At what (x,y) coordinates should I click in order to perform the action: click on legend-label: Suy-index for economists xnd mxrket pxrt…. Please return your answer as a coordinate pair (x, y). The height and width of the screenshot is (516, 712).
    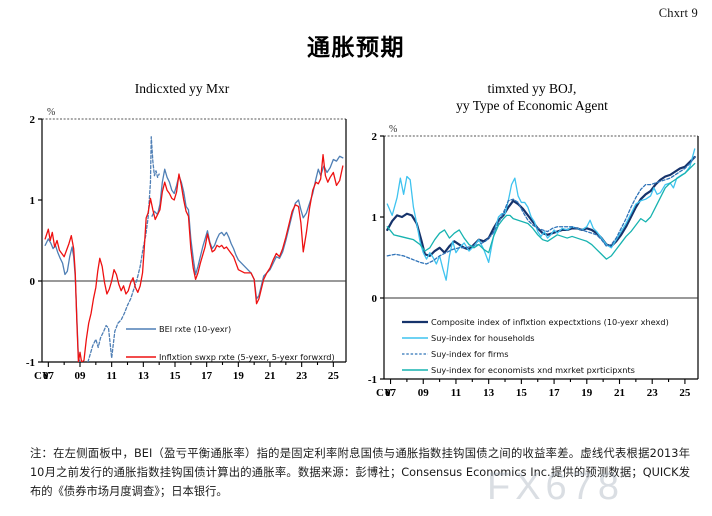
    Looking at the image, I should click on (533, 370).